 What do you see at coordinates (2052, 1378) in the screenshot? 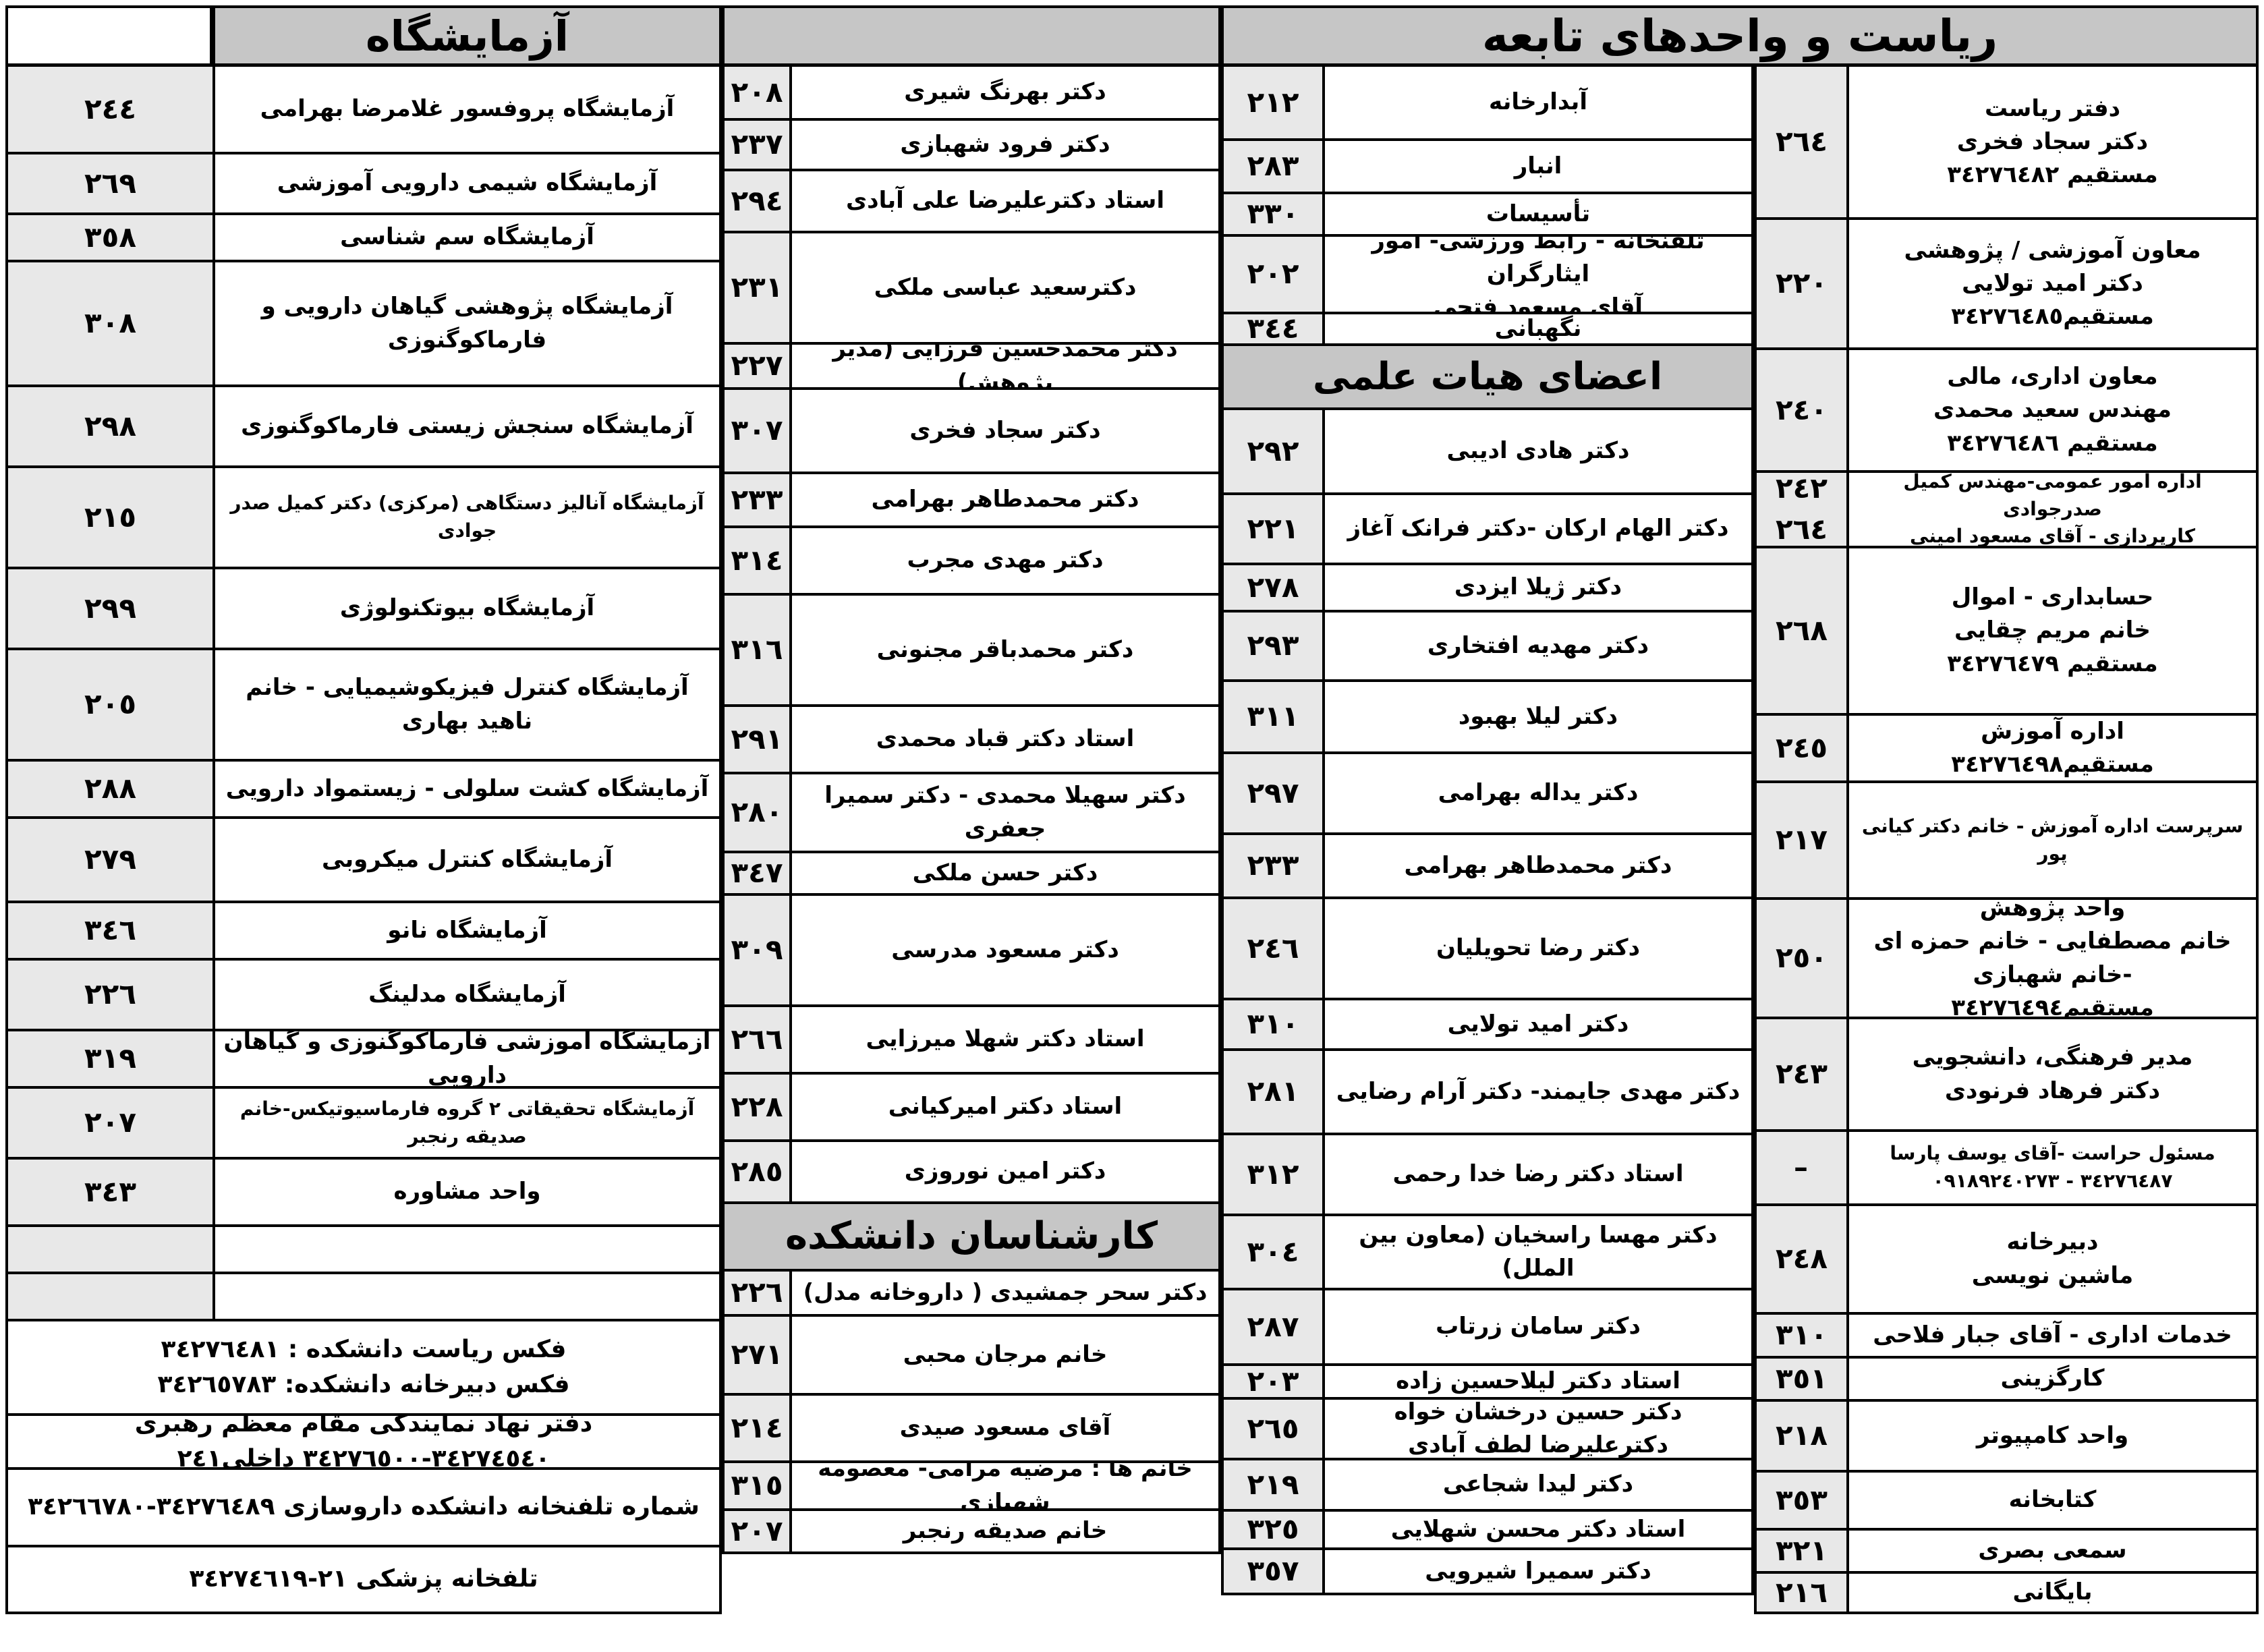
I see `name-cell: کارگزینی` at bounding box center [2052, 1378].